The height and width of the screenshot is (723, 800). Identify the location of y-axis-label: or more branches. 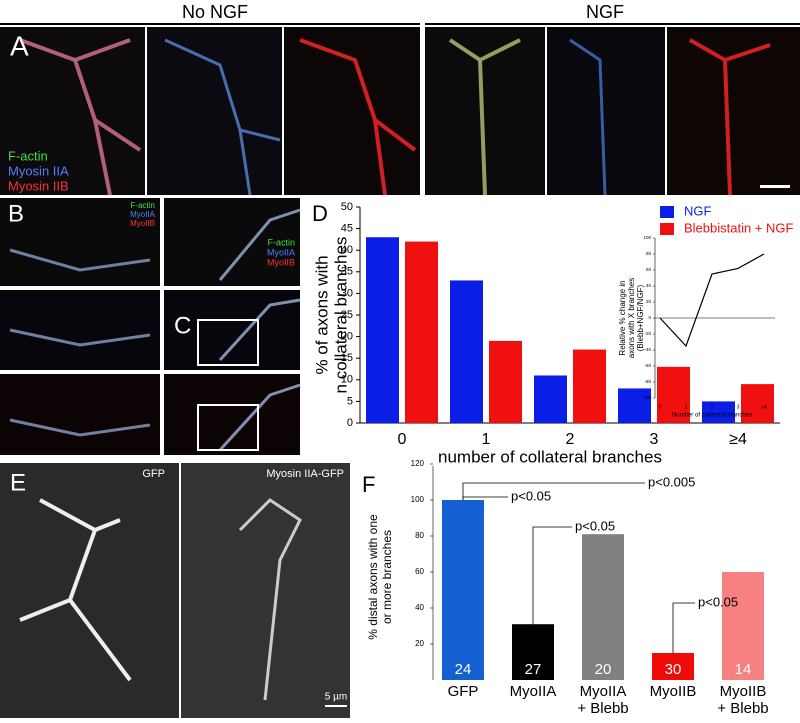
(387, 577).